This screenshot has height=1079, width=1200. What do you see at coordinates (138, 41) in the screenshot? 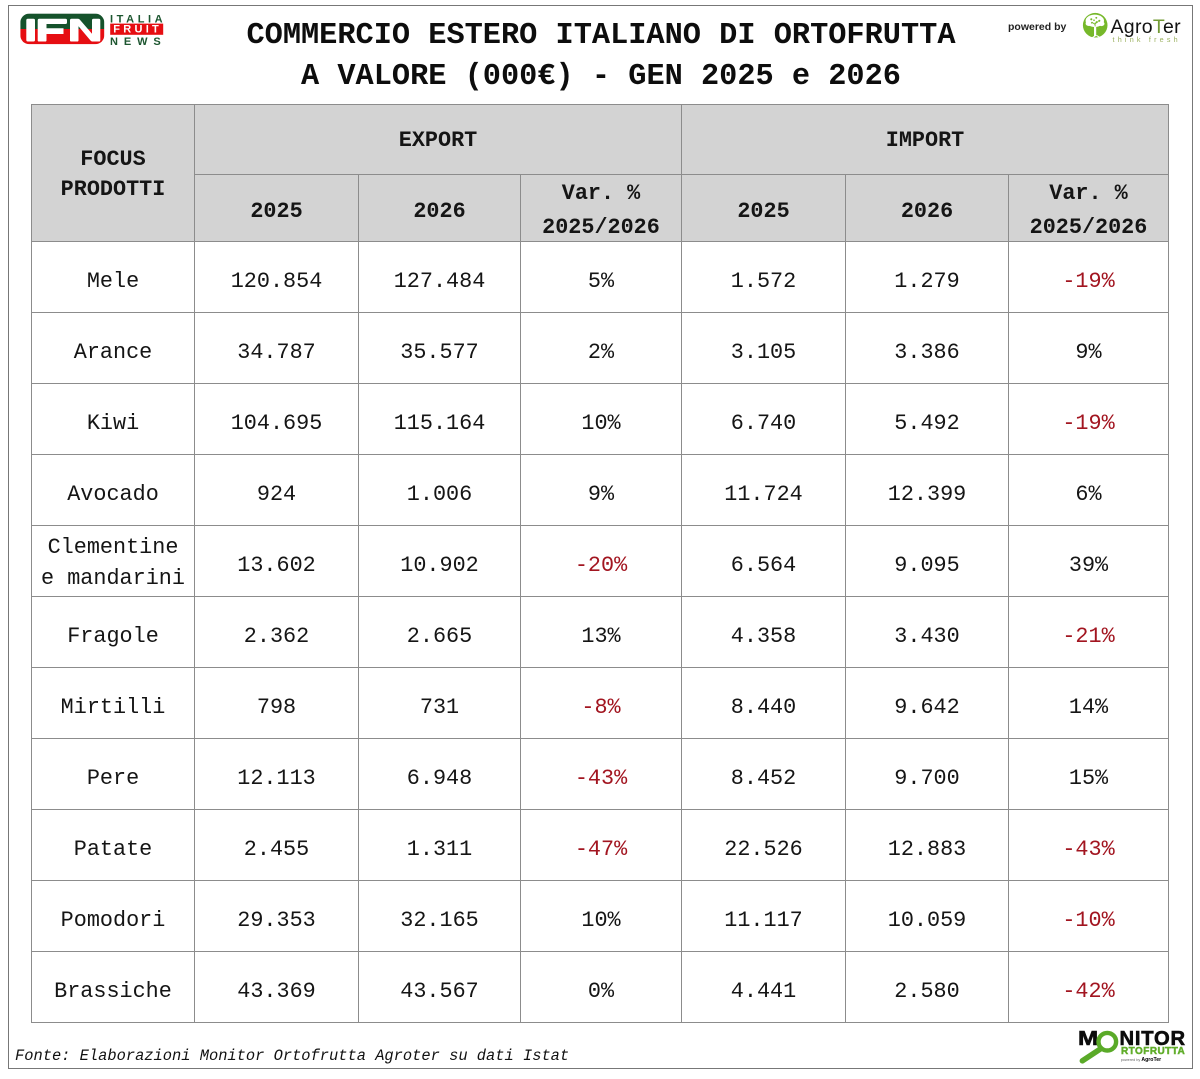
I see `svg-text: NEWS` at bounding box center [138, 41].